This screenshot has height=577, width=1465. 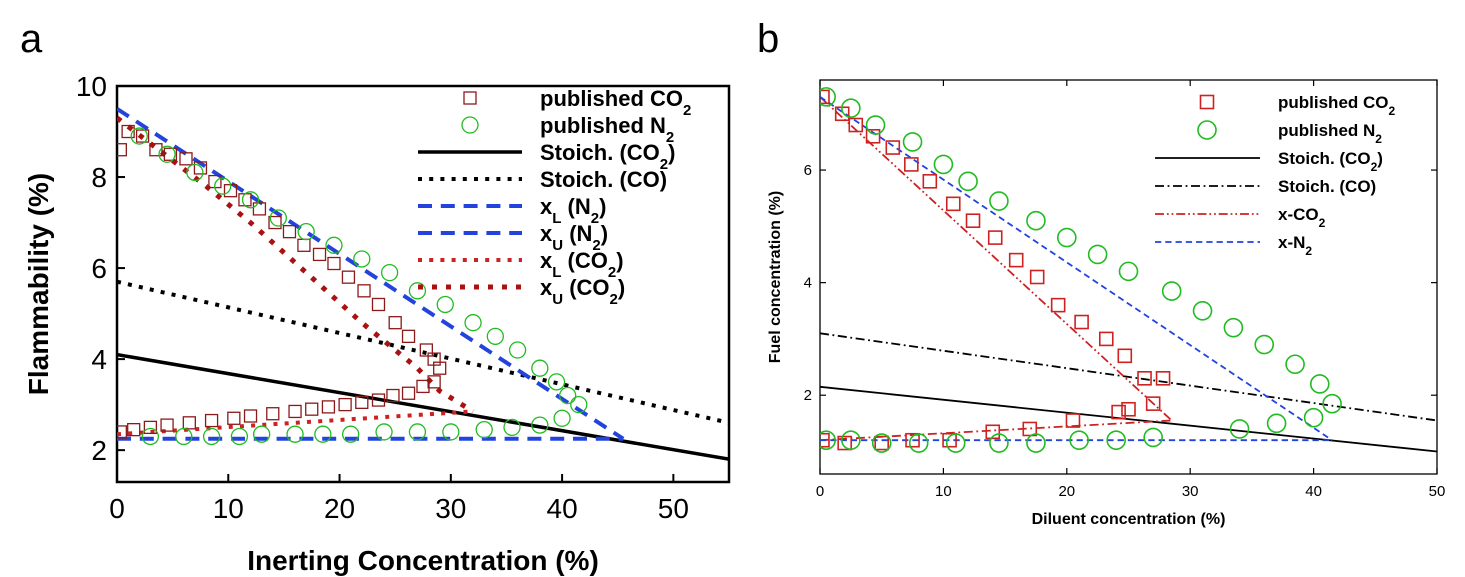 What do you see at coordinates (808, 283) in the screenshot?
I see `y-tick-label: 4` at bounding box center [808, 283].